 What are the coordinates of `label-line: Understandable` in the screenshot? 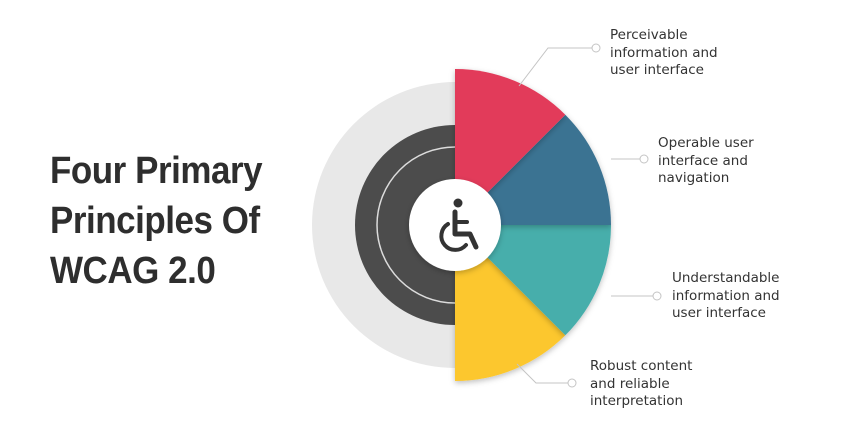 It's located at (726, 278).